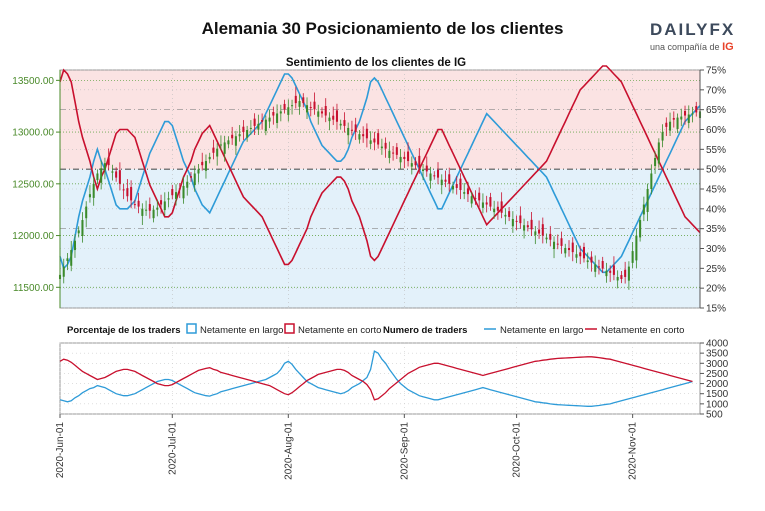 Image resolution: width=765 pixels, height=511 pixels. I want to click on date-tick-label: 2020-Jun-01, so click(60, 450).